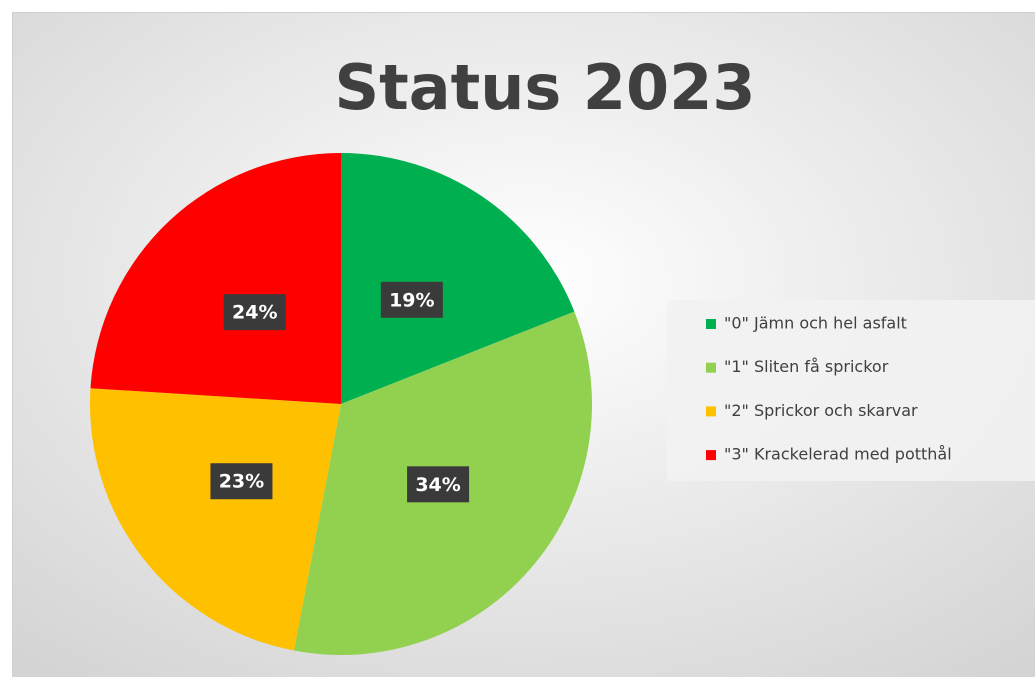 This screenshot has width=1035, height=681. What do you see at coordinates (838, 454) in the screenshot?
I see `legend-label: "3" Krackelerad med potthål` at bounding box center [838, 454].